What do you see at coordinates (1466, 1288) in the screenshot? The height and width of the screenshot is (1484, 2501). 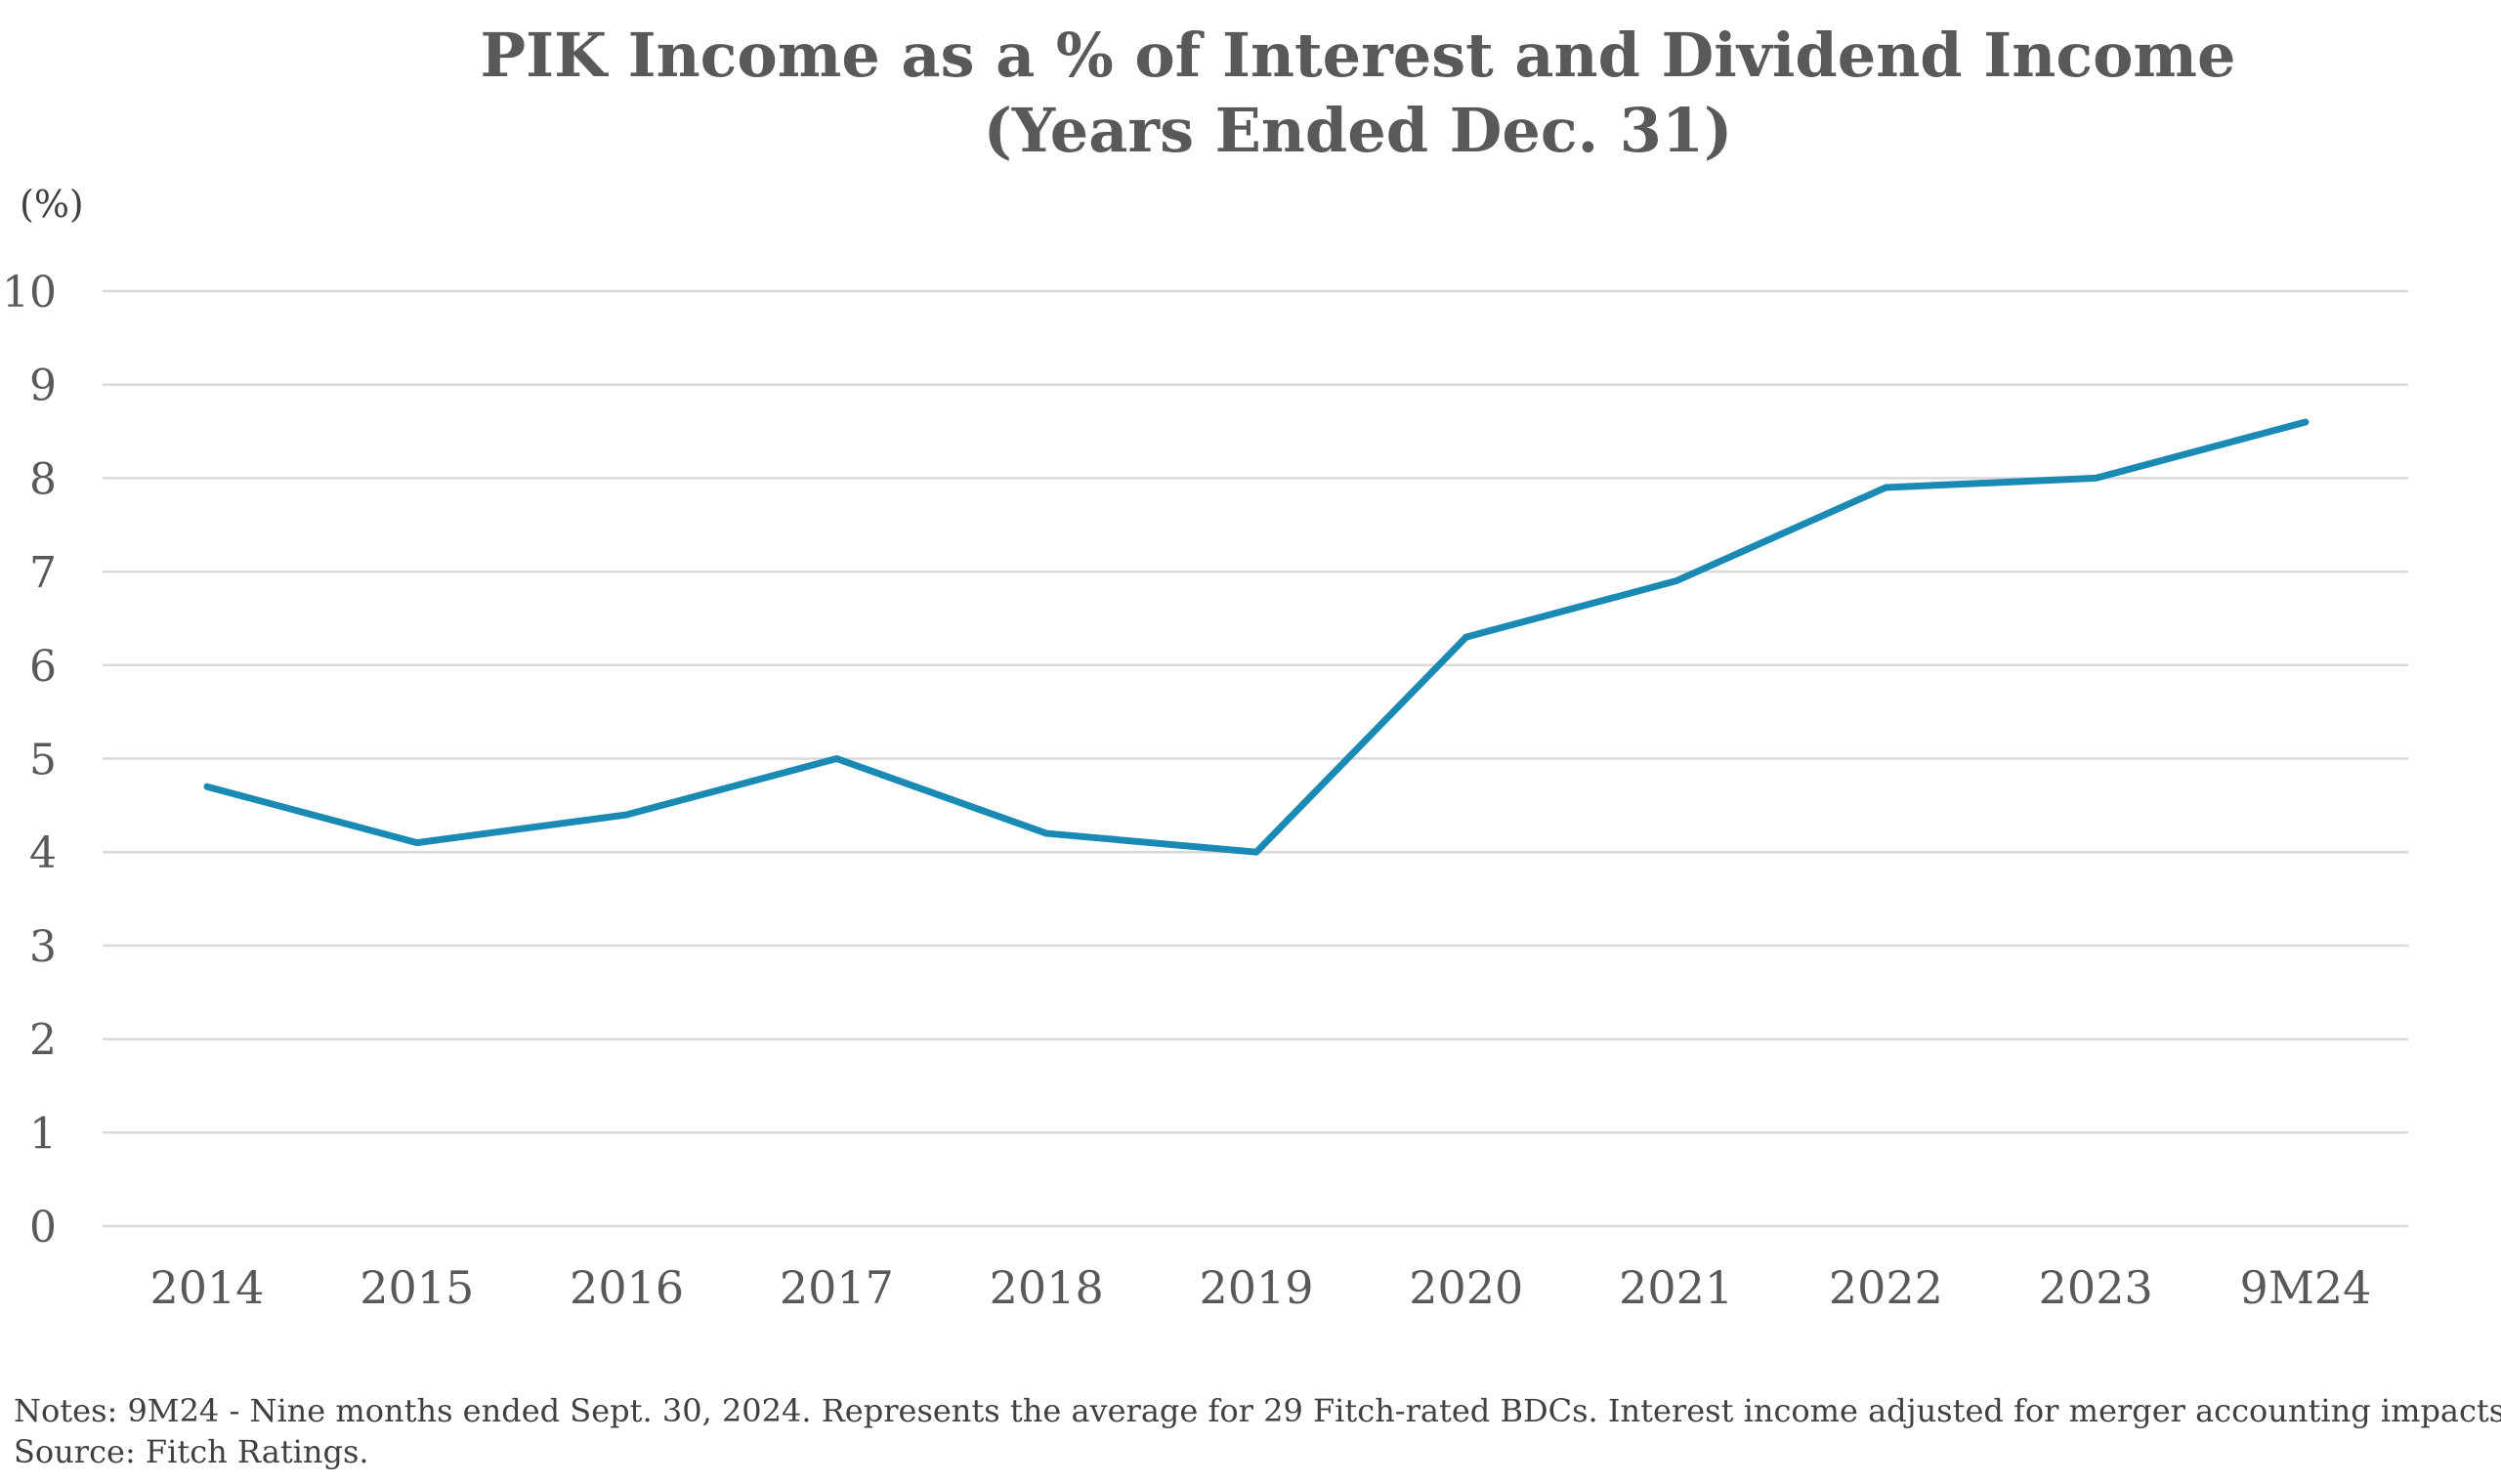 I see `x-tick-label: 2020` at bounding box center [1466, 1288].